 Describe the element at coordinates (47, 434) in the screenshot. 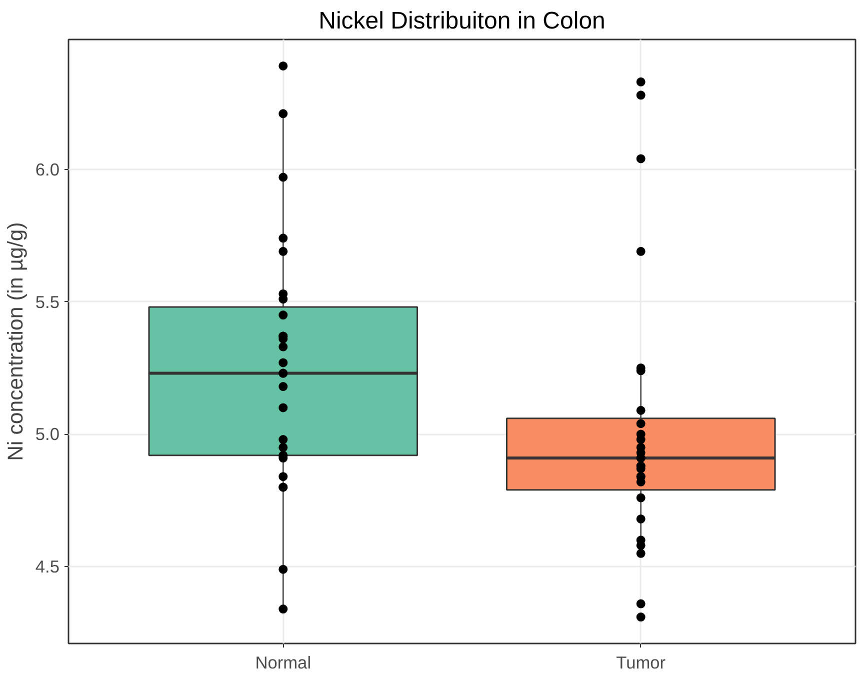

I see `y-tick-label: 5.0` at that location.